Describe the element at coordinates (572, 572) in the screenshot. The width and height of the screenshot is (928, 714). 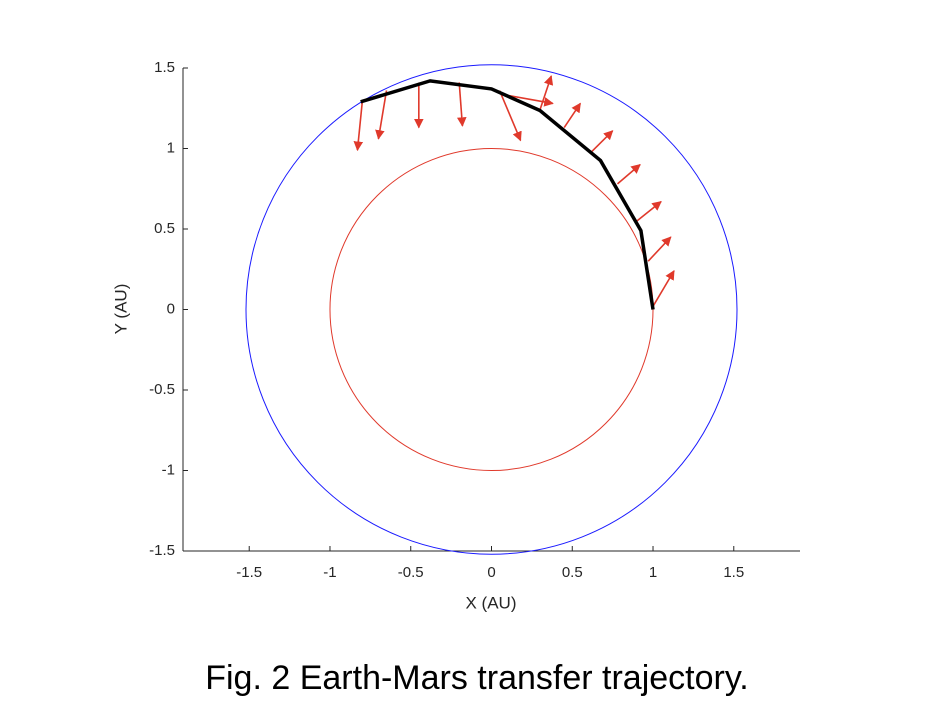
I see `x-tick-label: 0.5` at that location.